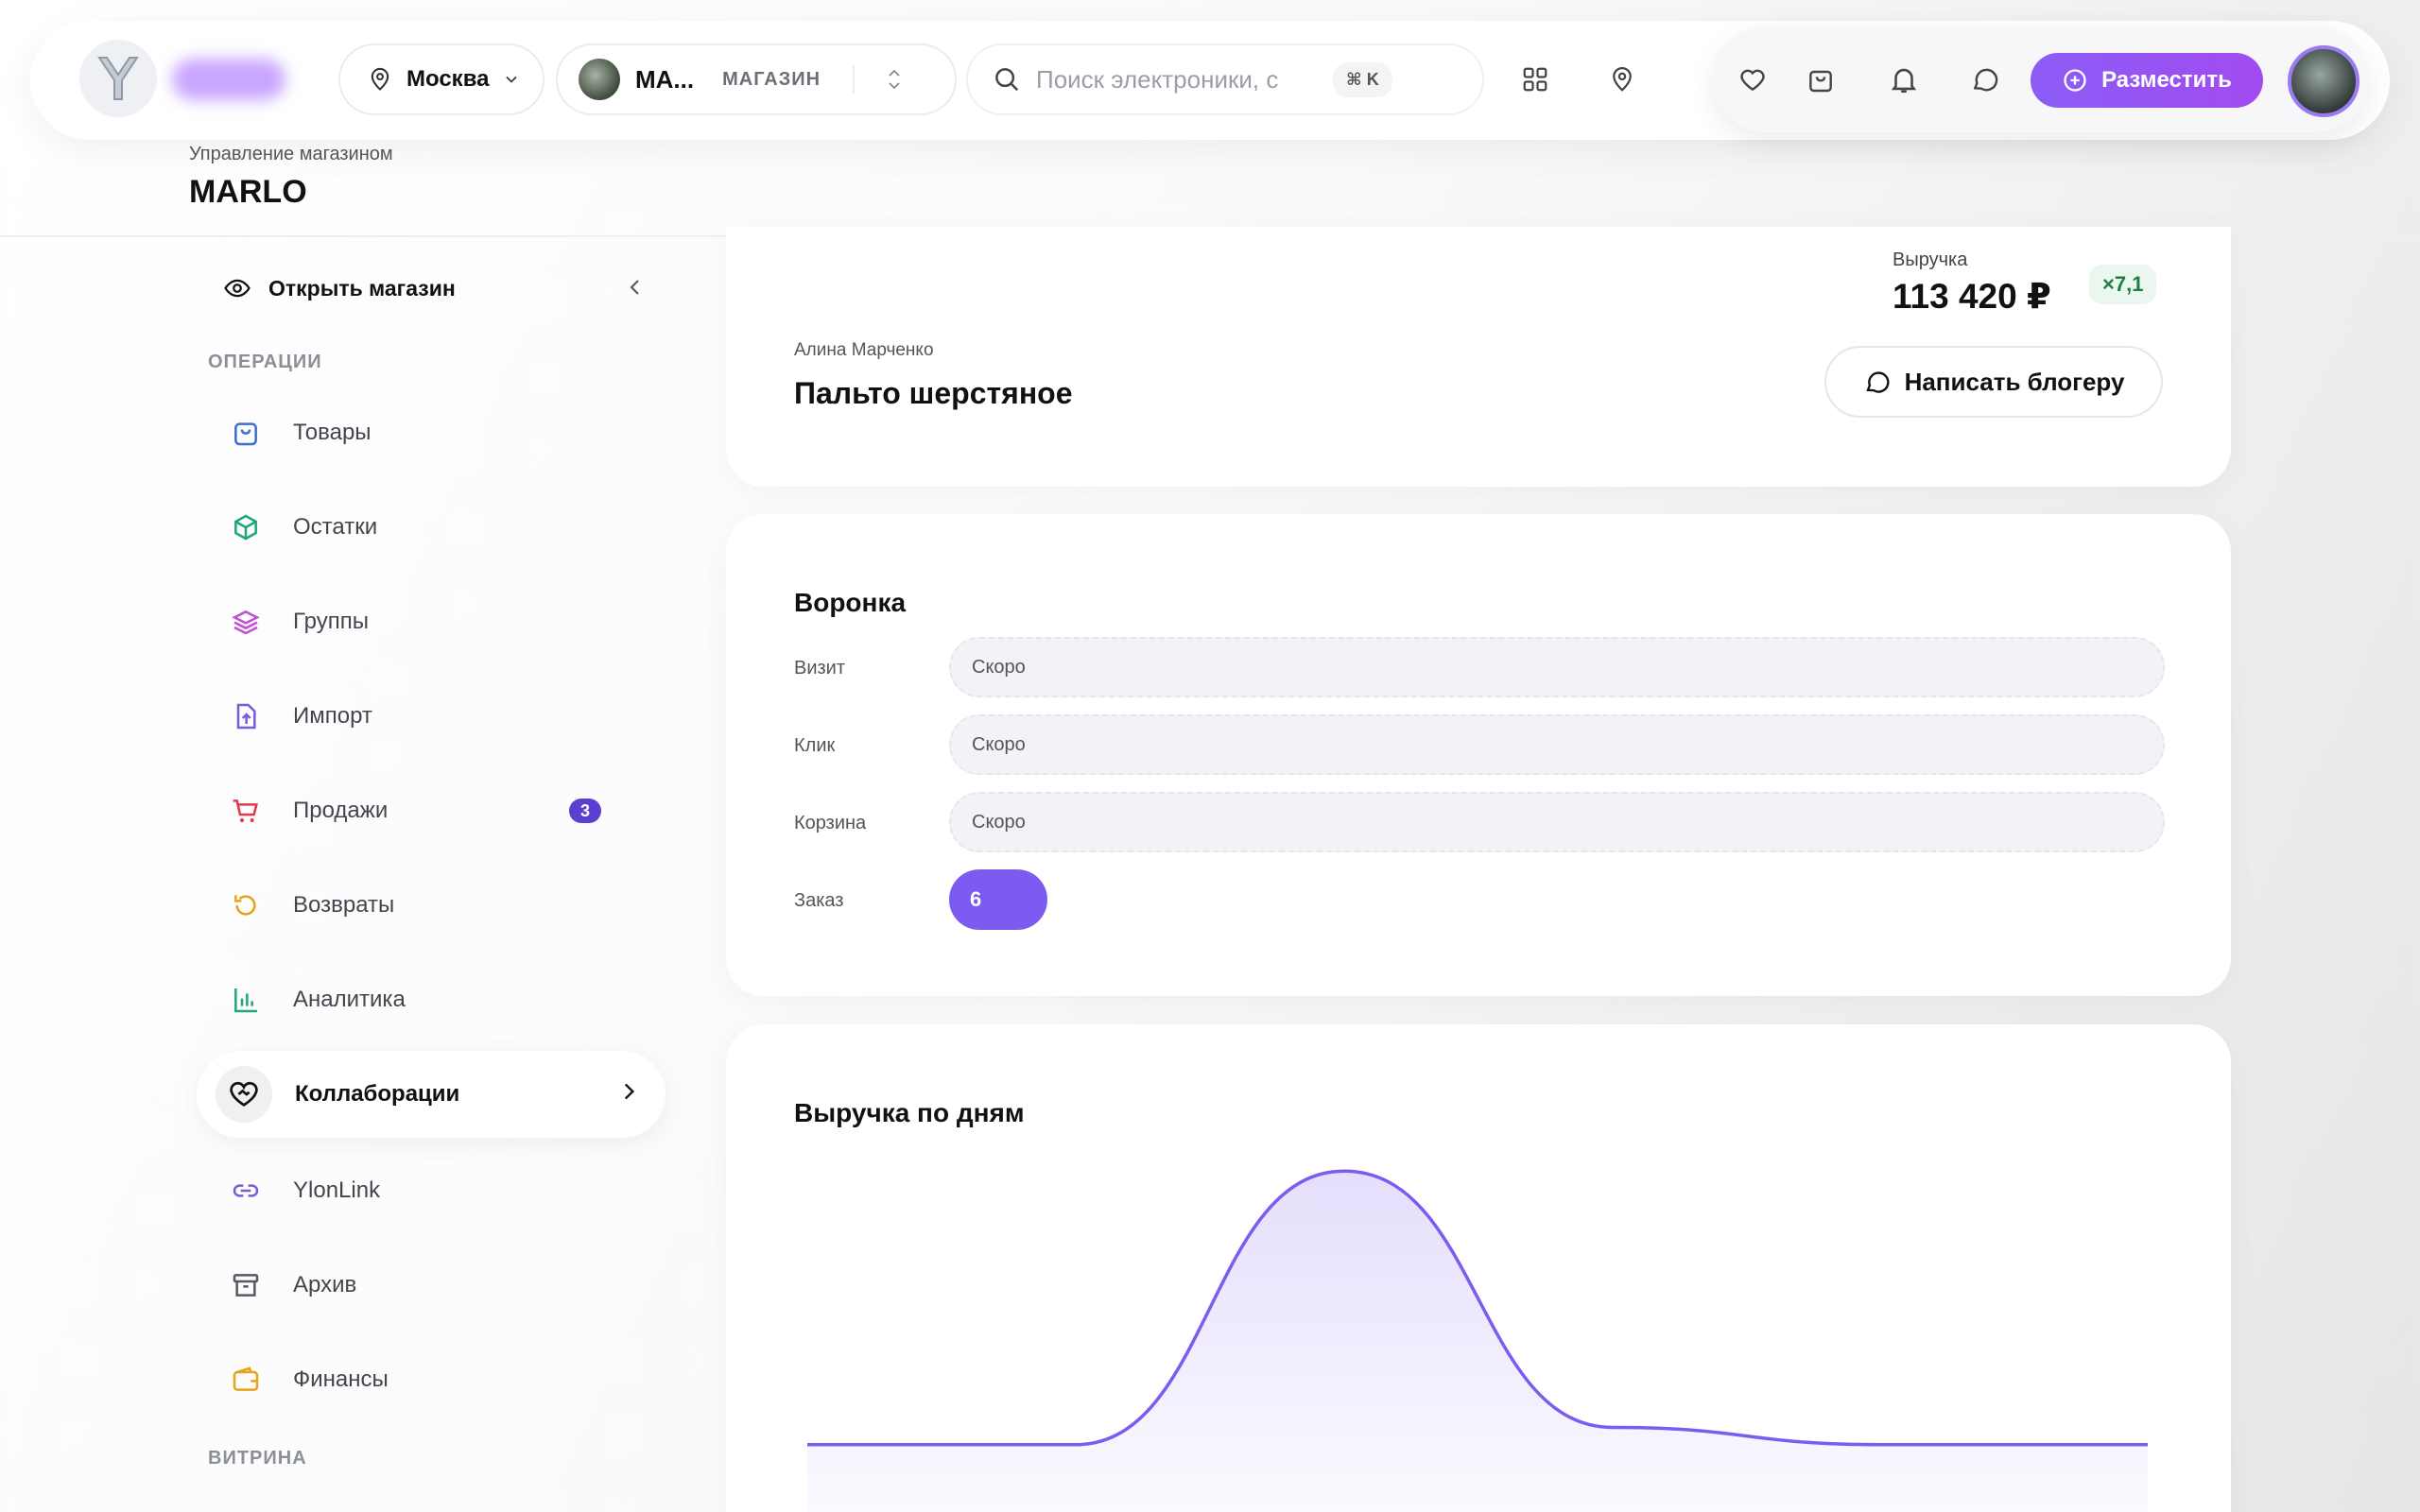 The width and height of the screenshot is (2420, 1512). What do you see at coordinates (820, 668) in the screenshot?
I see `funnel-label: Визит` at bounding box center [820, 668].